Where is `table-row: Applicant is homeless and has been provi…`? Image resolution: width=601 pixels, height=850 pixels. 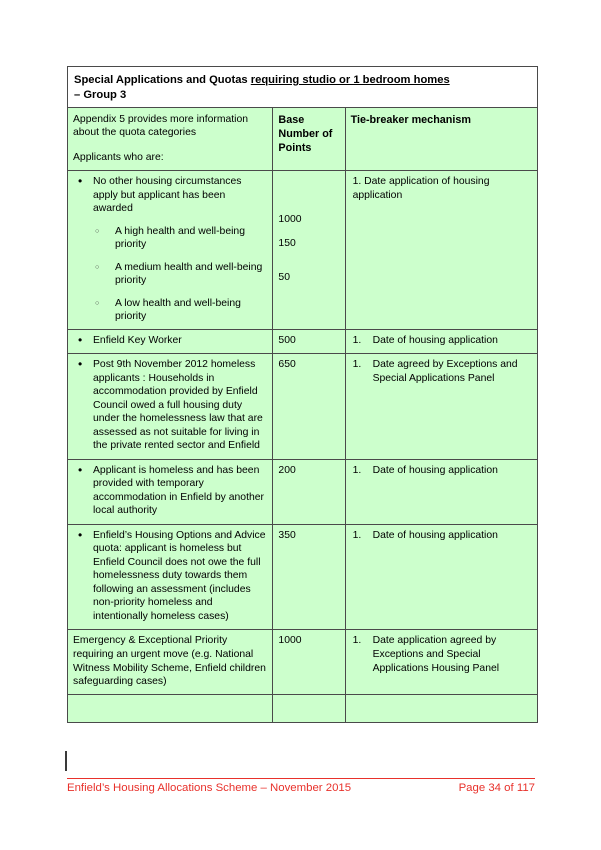 table-row: Applicant is homeless and has been provi… is located at coordinates (302, 491).